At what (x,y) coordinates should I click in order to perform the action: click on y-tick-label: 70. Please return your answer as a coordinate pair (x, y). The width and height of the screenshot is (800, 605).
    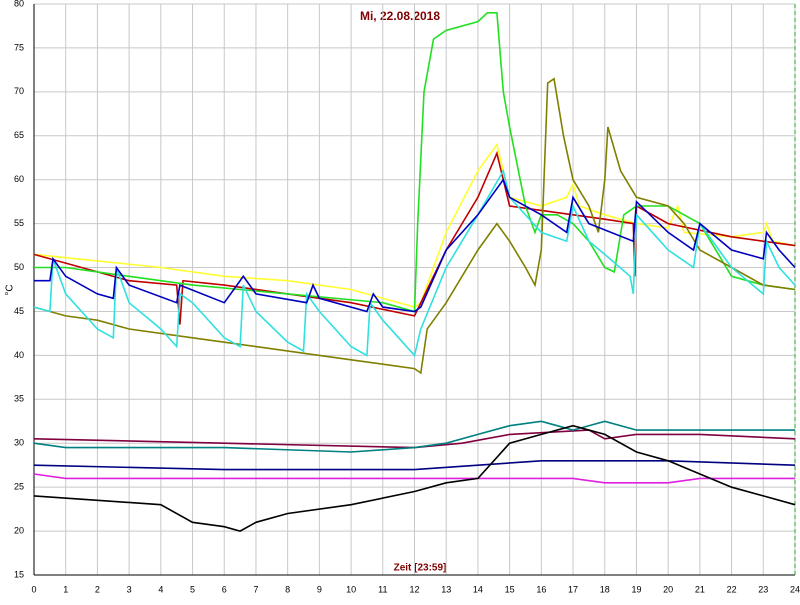
    Looking at the image, I should click on (19, 91).